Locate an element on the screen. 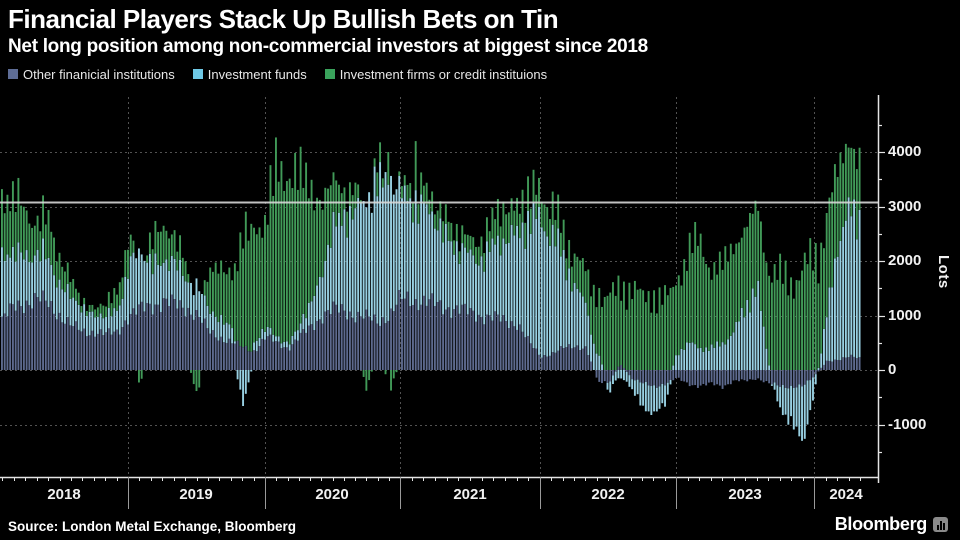 The width and height of the screenshot is (960, 540). x-tick-label: 2021 is located at coordinates (470, 494).